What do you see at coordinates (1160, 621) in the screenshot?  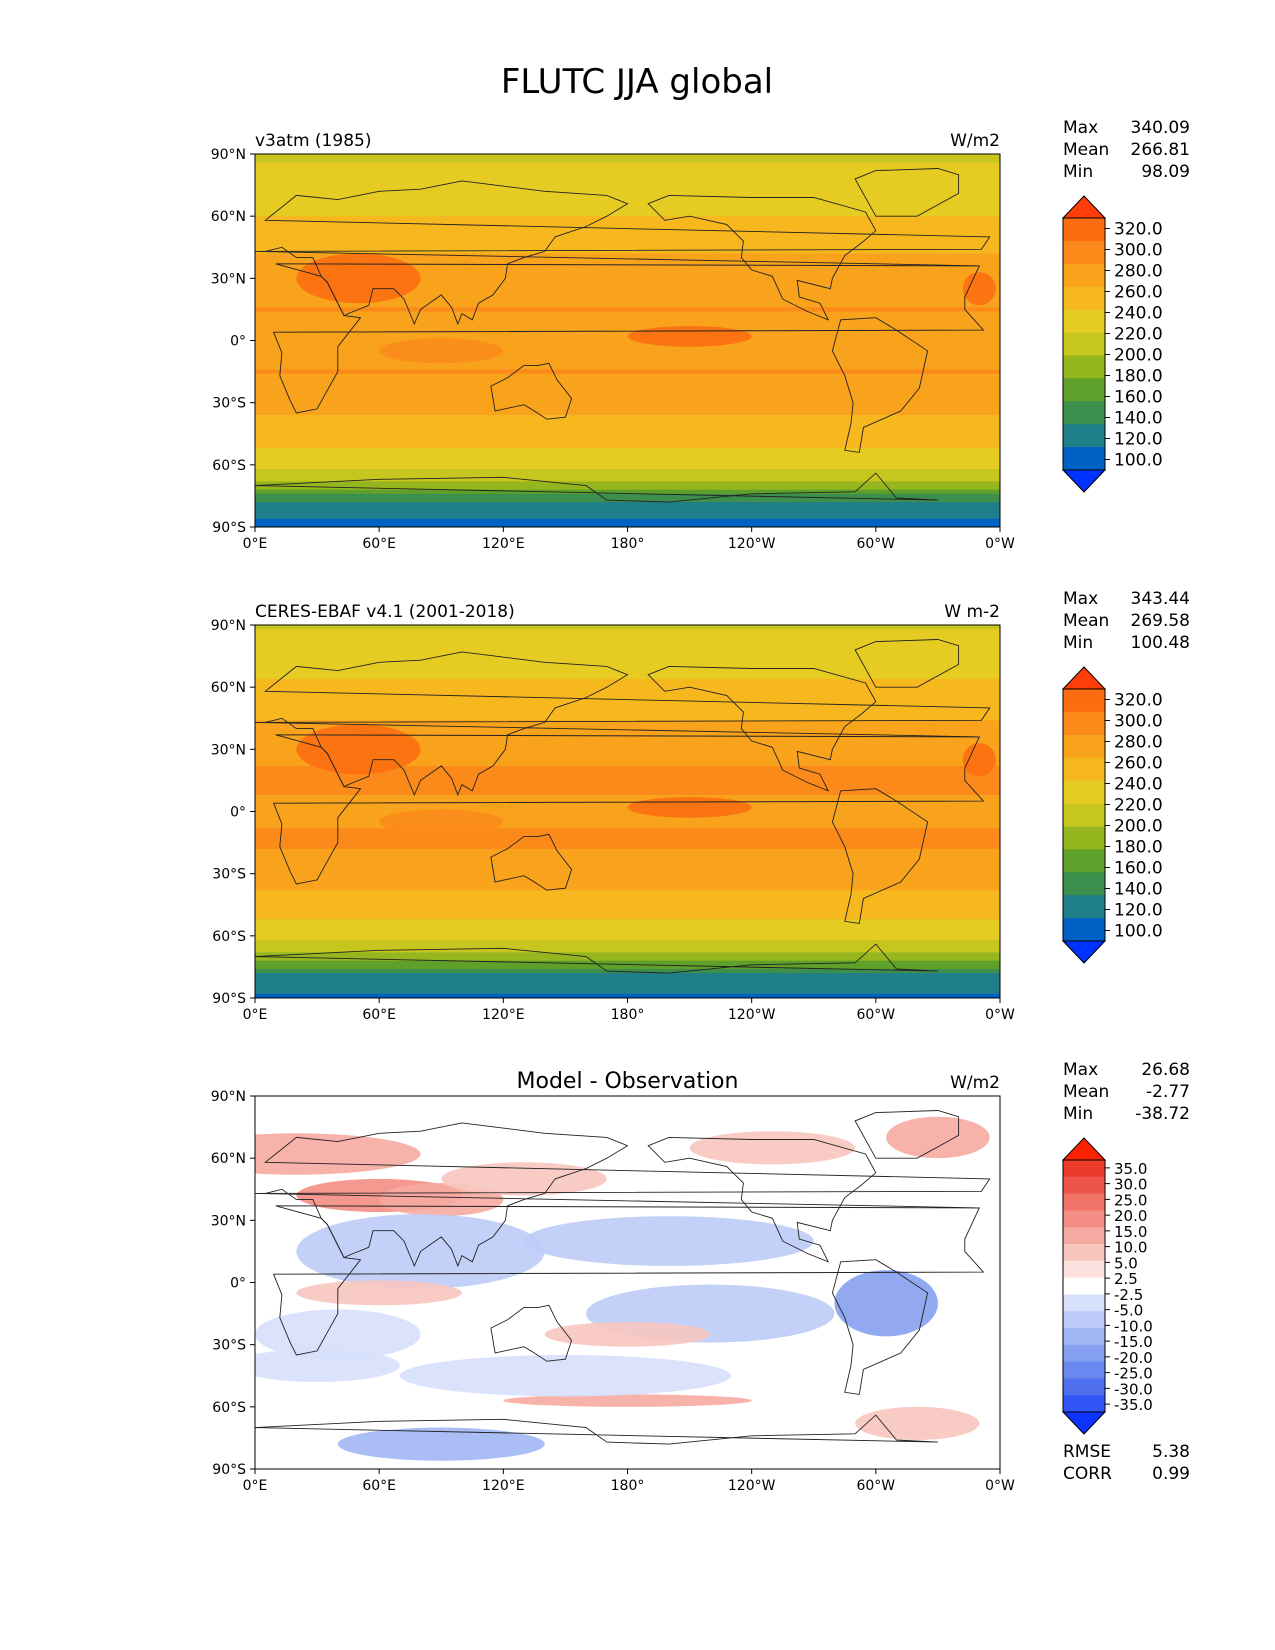 I see `stat-value: 269.58` at bounding box center [1160, 621].